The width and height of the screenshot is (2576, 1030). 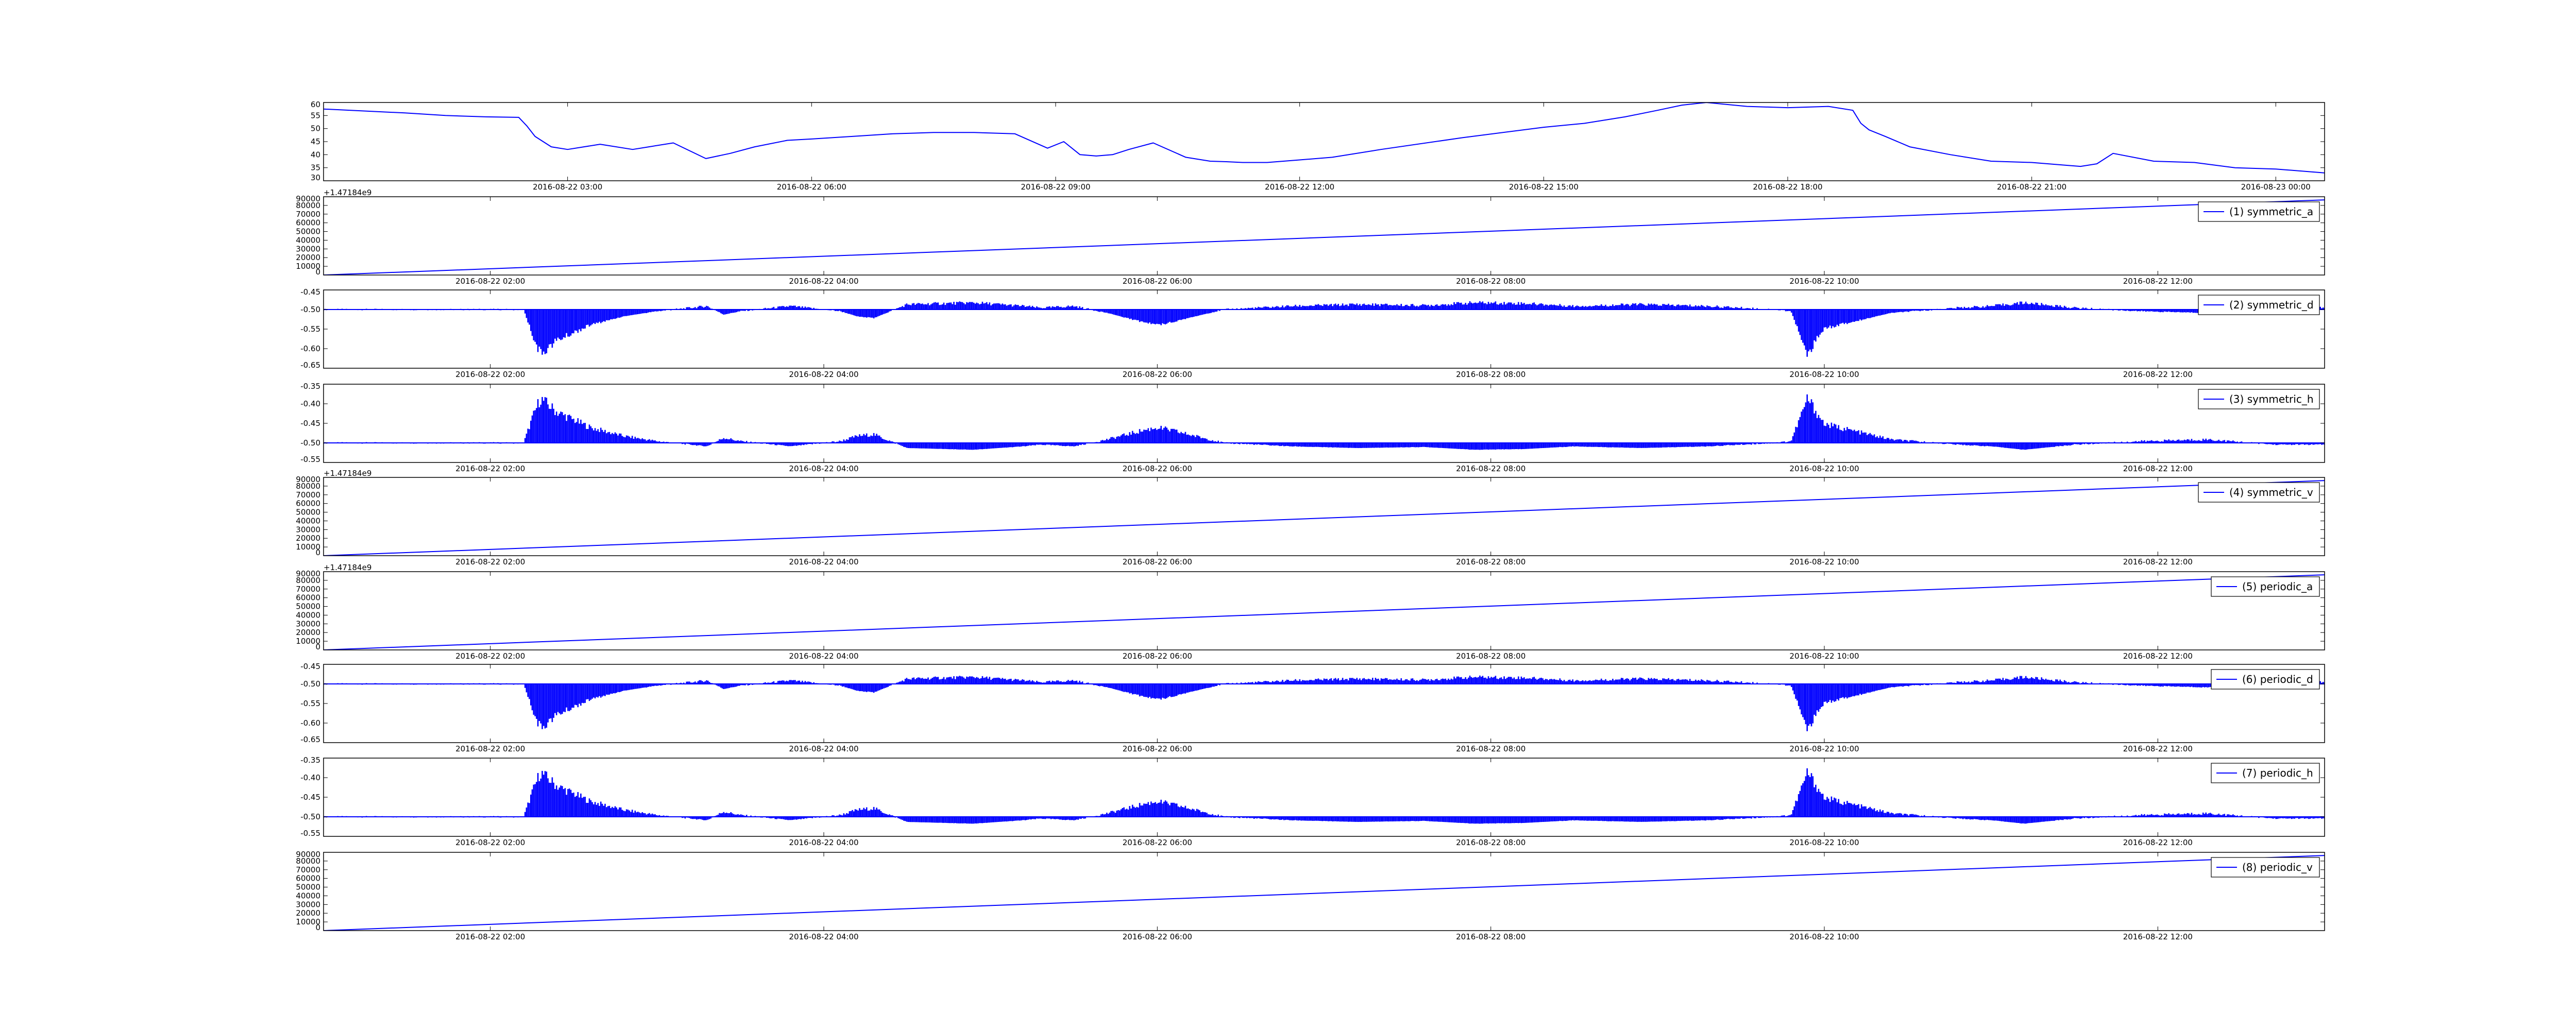 What do you see at coordinates (308, 504) in the screenshot?
I see `ytick-label-4-6: 60000` at bounding box center [308, 504].